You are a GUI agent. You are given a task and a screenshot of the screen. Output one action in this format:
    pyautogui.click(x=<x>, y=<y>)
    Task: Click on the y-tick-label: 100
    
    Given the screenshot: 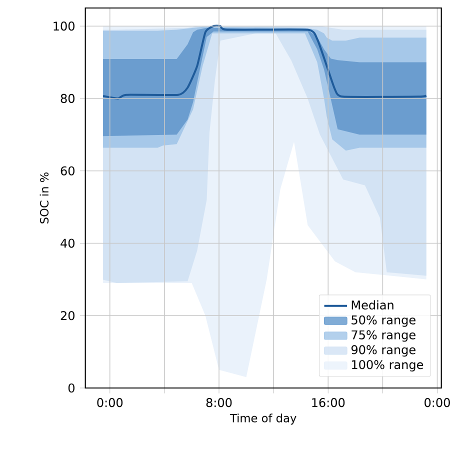 What is the action you would take?
    pyautogui.click(x=64, y=26)
    